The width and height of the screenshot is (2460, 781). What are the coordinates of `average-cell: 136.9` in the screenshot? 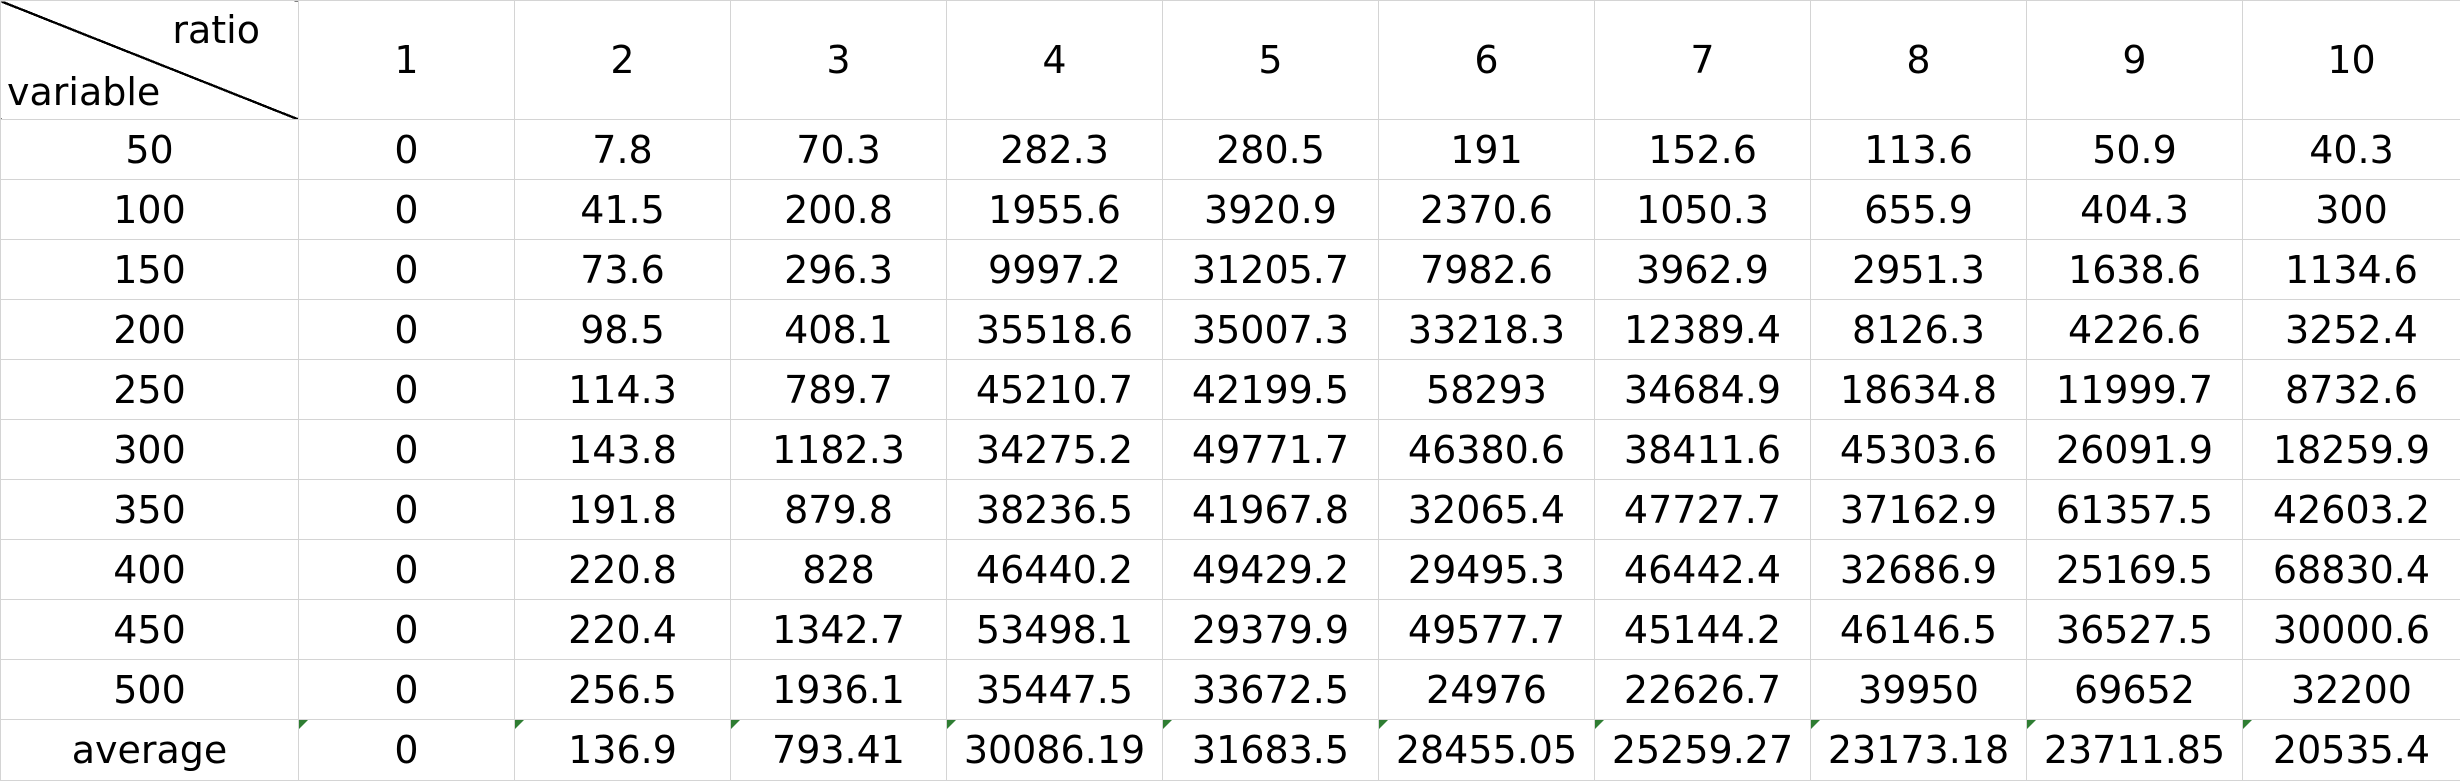 It's located at (623, 750).